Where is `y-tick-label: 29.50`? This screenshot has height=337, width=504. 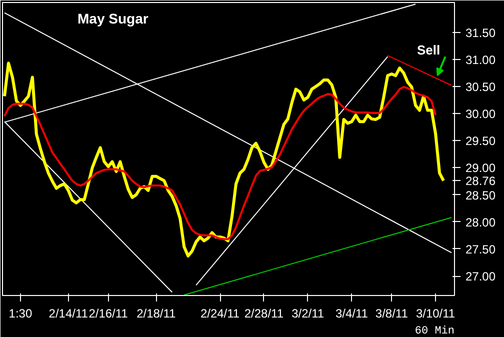
y-tick-label: 29.50 is located at coordinates (481, 141).